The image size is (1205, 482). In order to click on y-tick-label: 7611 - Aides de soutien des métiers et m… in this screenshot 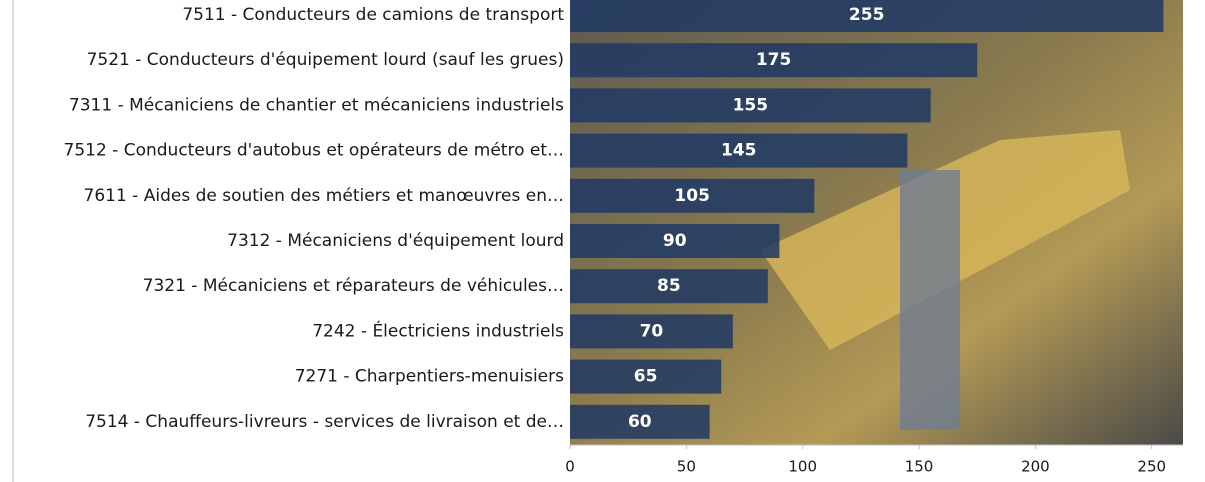, I will do `click(324, 196)`.